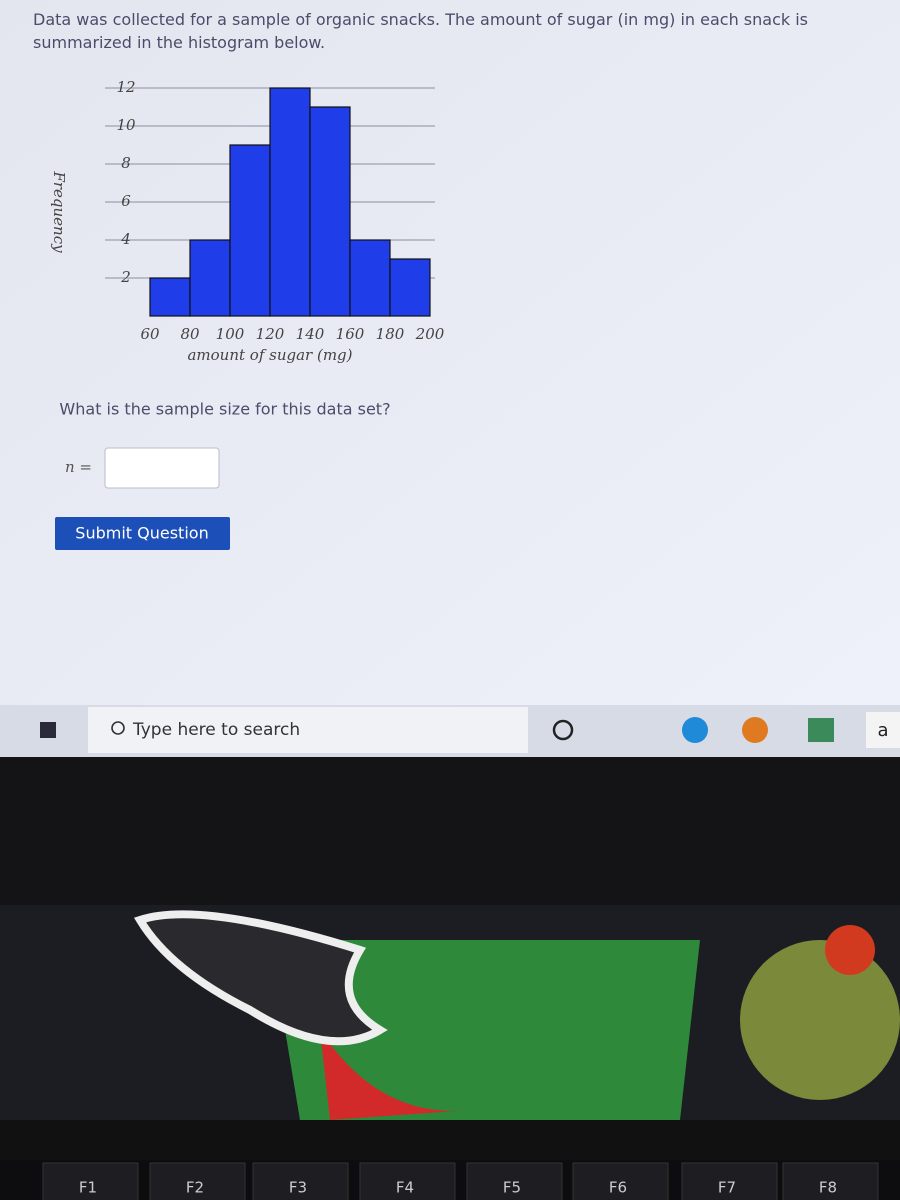  Describe the element at coordinates (216, 730) in the screenshot. I see `search-placeholder: Type here to search` at that location.